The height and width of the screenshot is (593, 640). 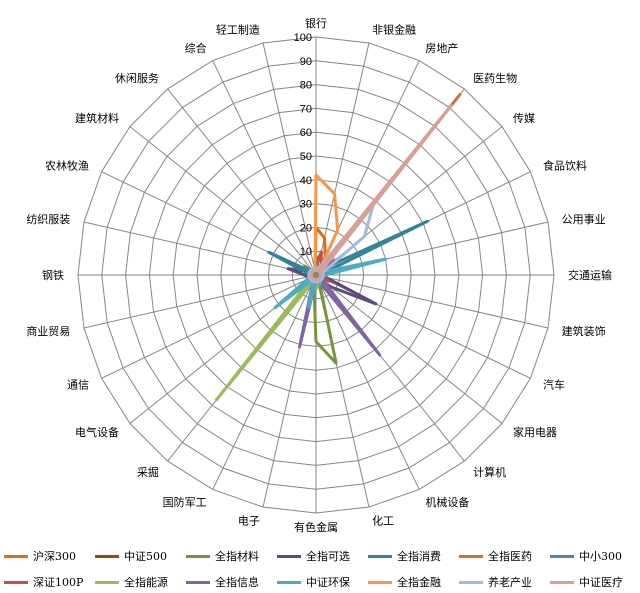 What do you see at coordinates (584, 219) in the screenshot?
I see `category-label: 公用事业` at bounding box center [584, 219].